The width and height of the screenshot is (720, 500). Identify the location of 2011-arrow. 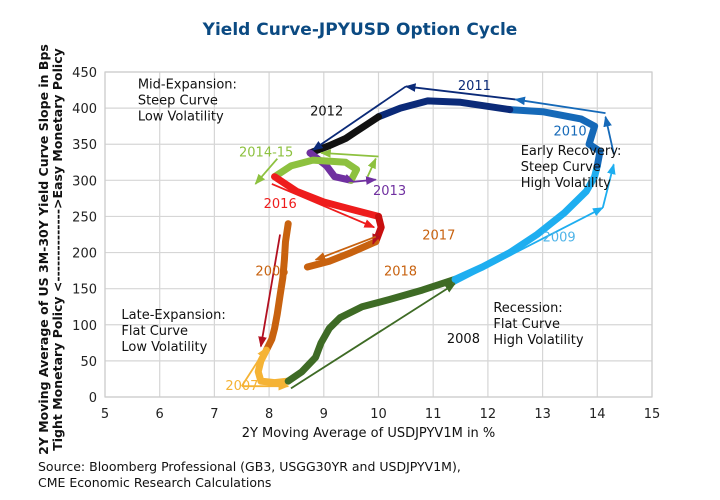
(460, 92).